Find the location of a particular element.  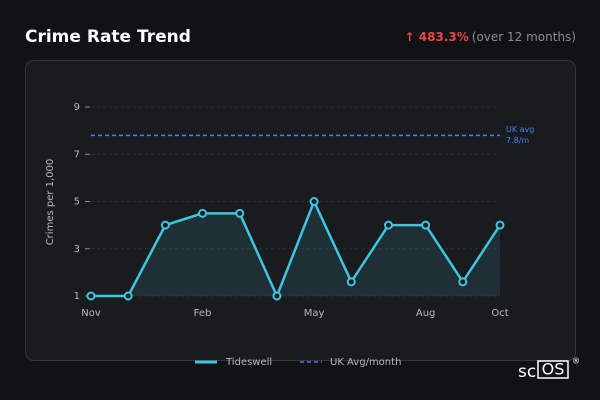

y-tick-label: 5 is located at coordinates (77, 202).